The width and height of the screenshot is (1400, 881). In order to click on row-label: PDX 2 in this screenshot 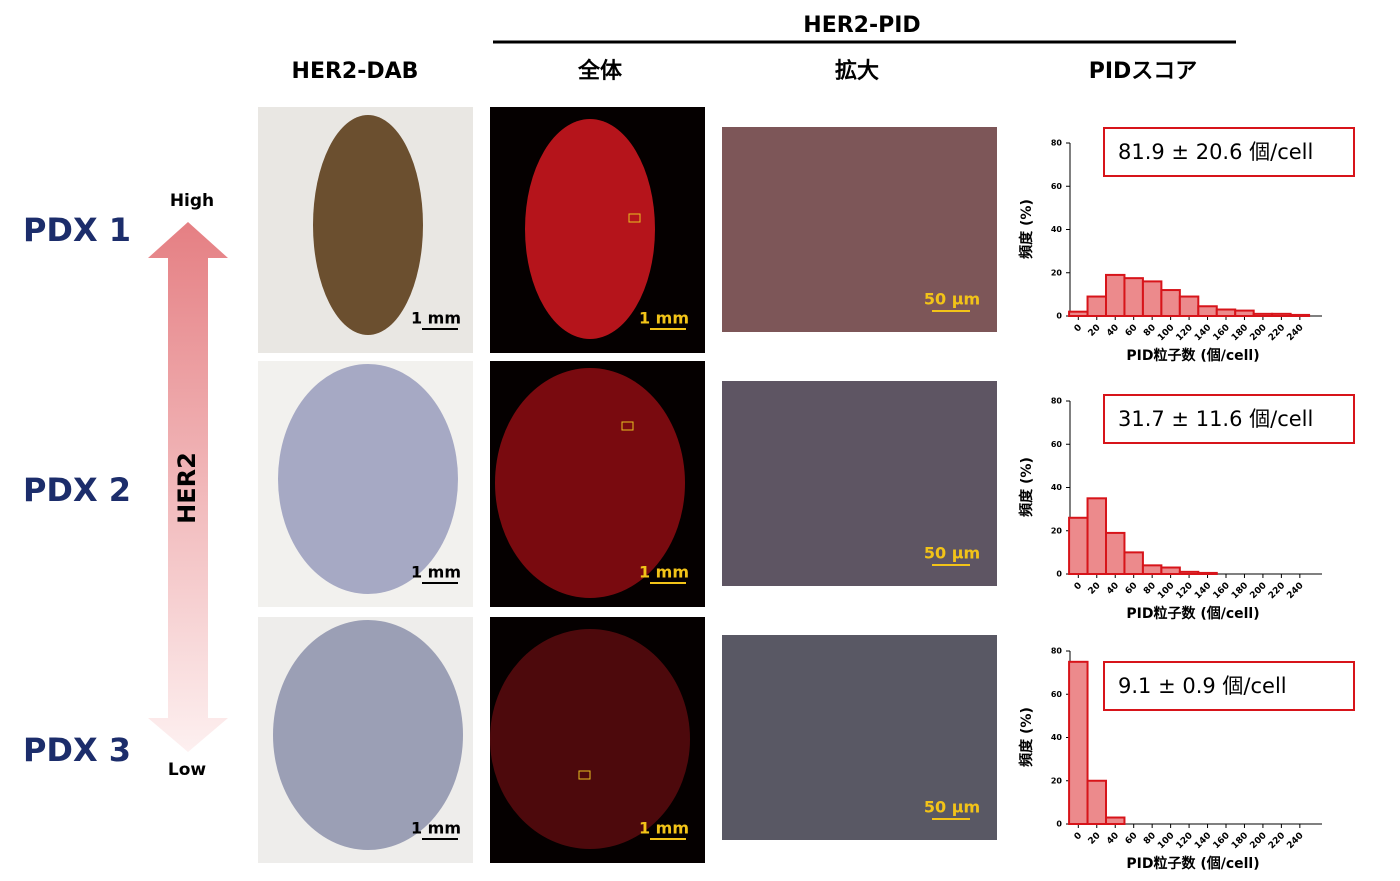, I will do `click(77, 490)`.